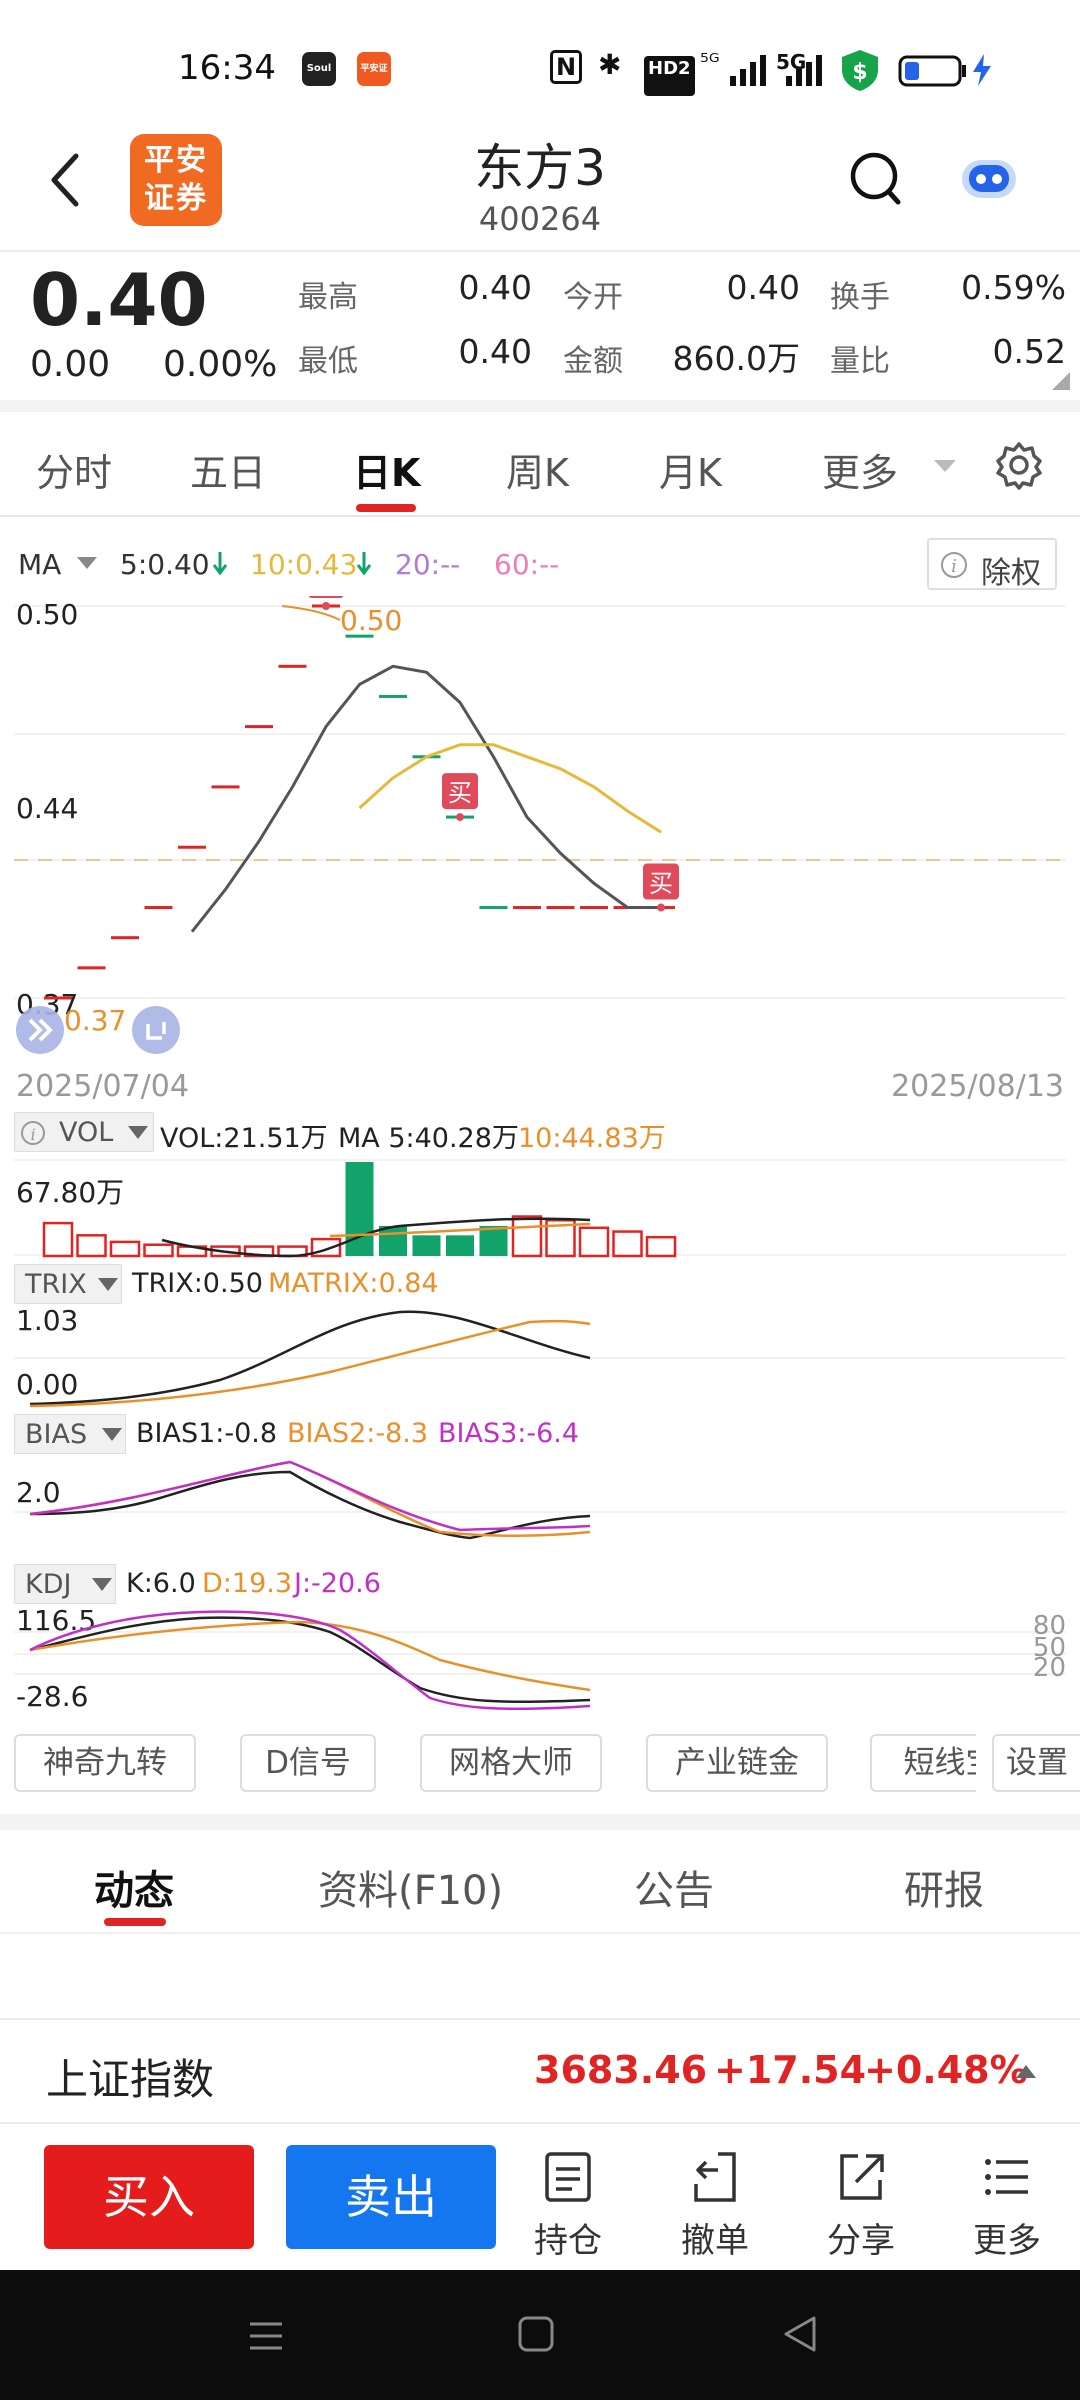 Image resolution: width=1080 pixels, height=2400 pixels. What do you see at coordinates (690, 473) in the screenshot?
I see `tab-monthly-k: 月K` at bounding box center [690, 473].